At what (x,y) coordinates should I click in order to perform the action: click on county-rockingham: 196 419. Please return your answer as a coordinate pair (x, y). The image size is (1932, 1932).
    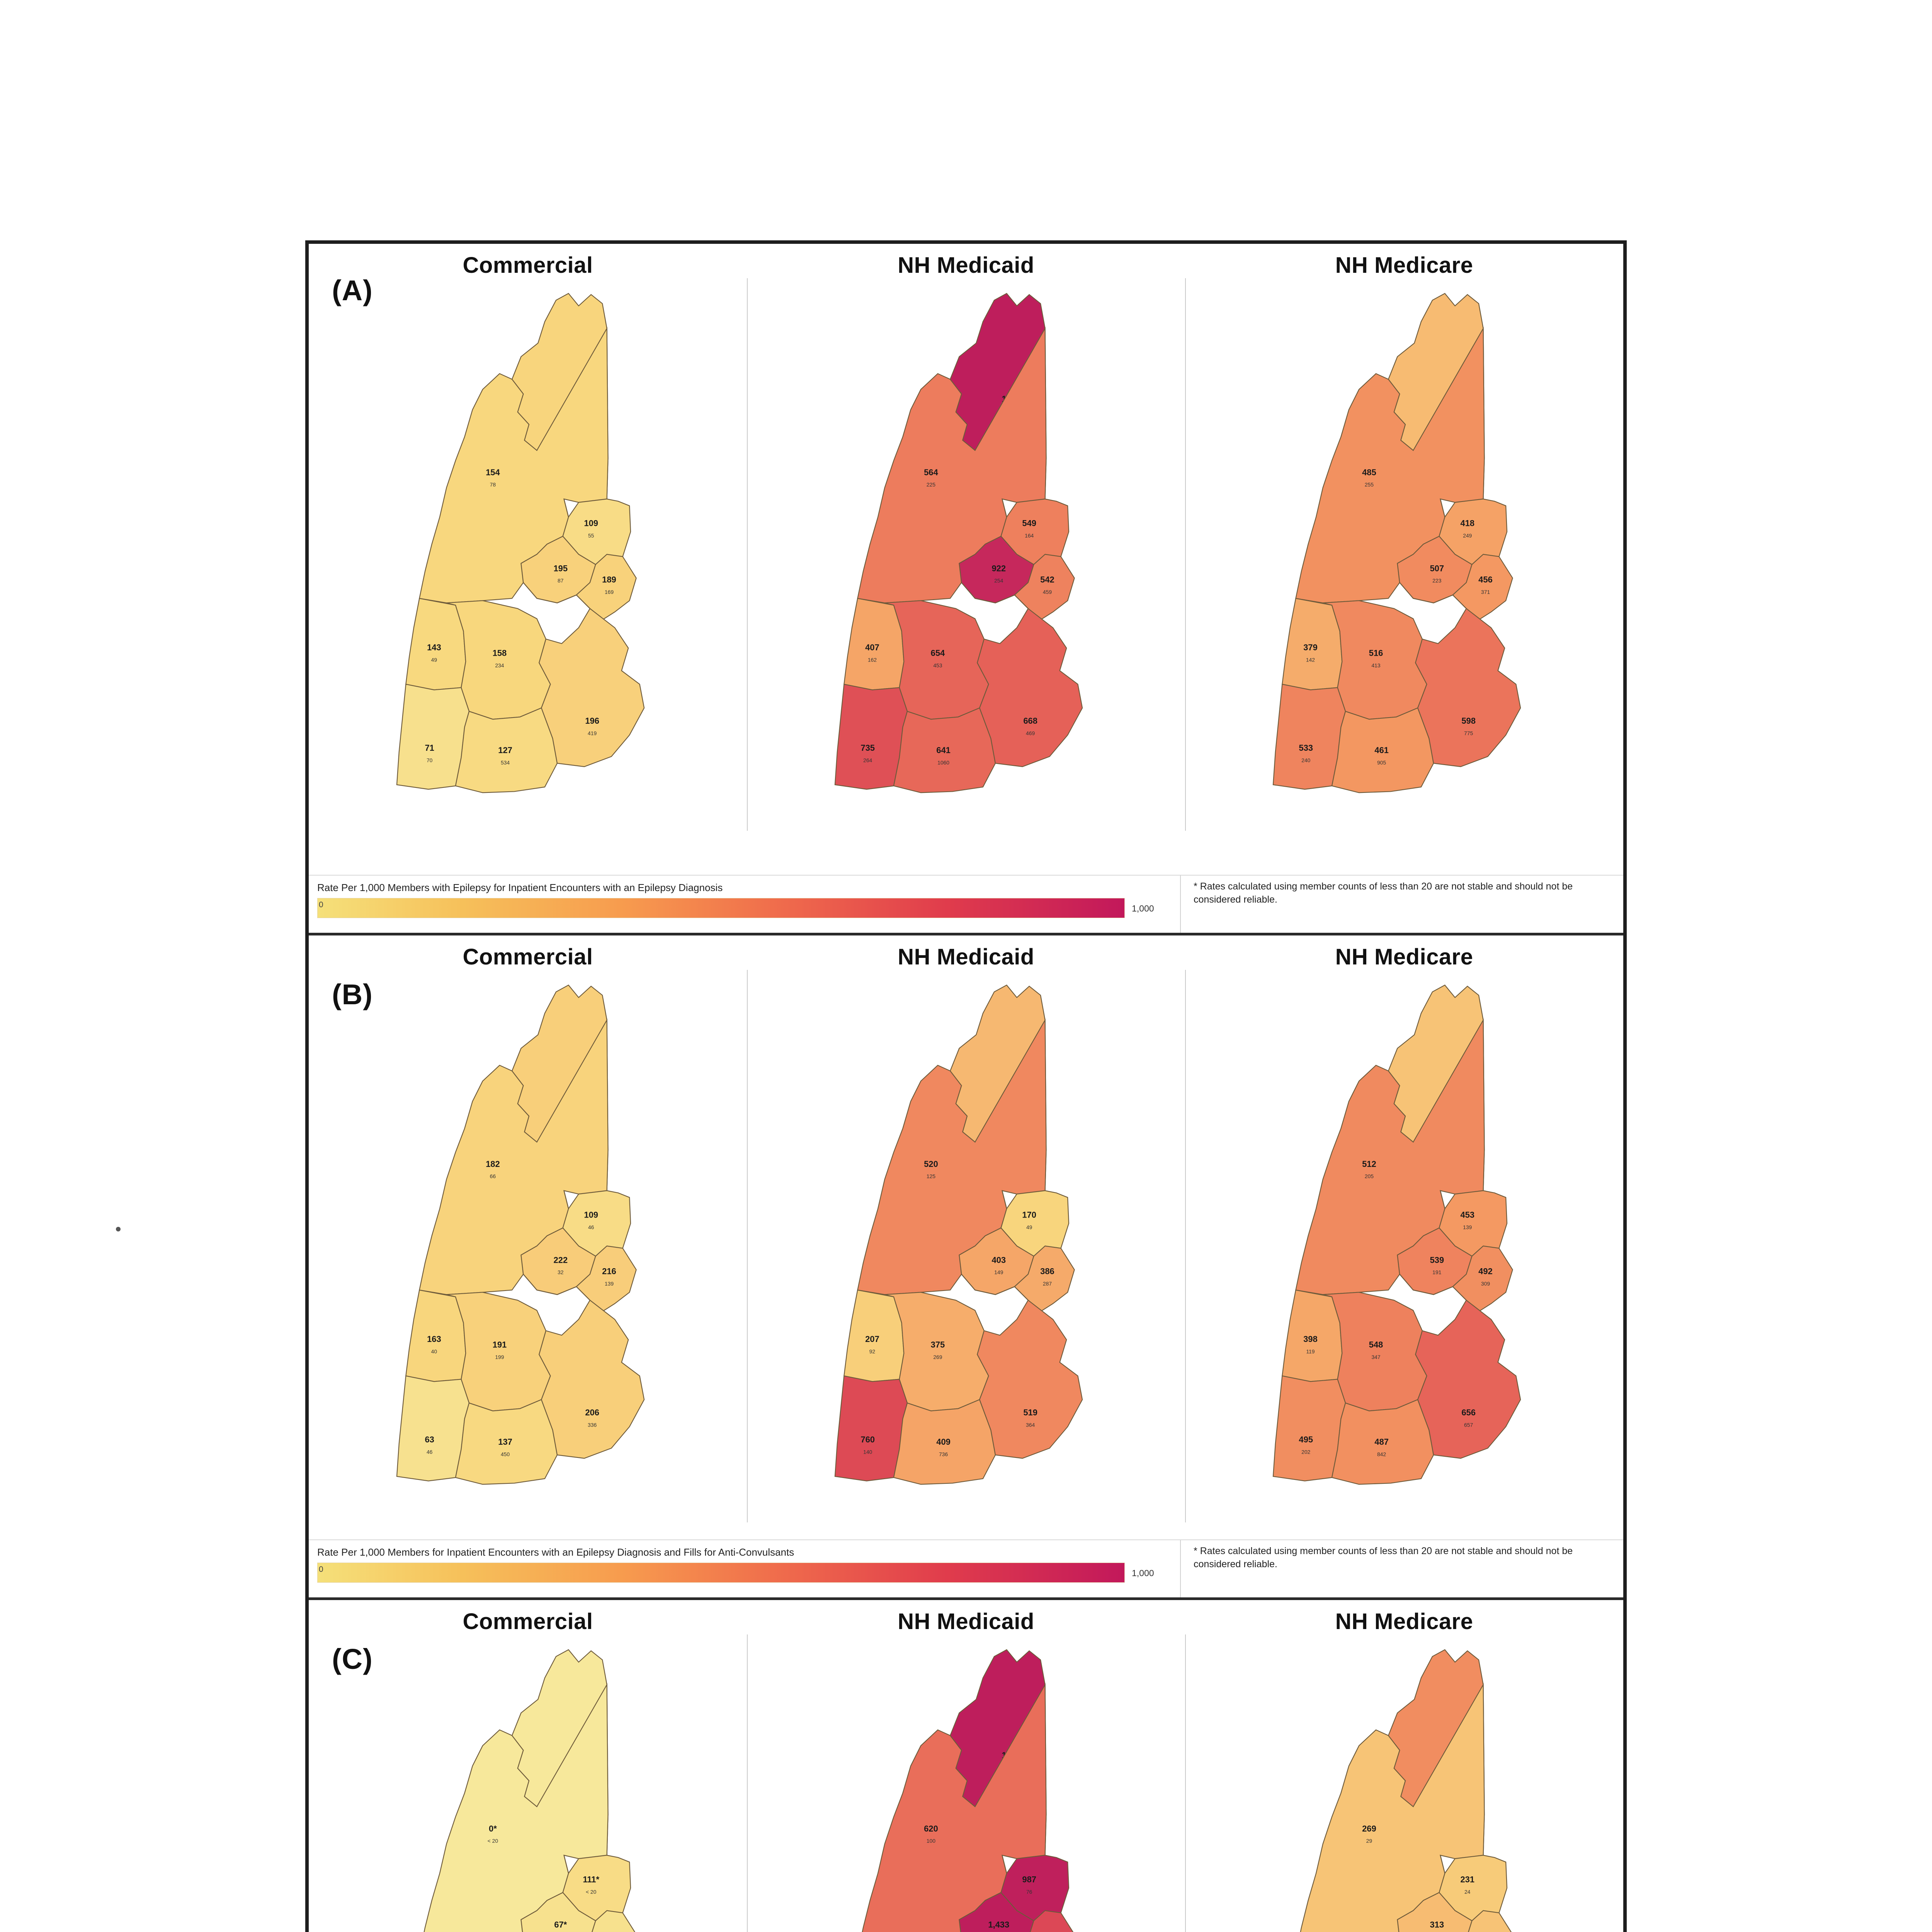
    Looking at the image, I should click on (584, 675).